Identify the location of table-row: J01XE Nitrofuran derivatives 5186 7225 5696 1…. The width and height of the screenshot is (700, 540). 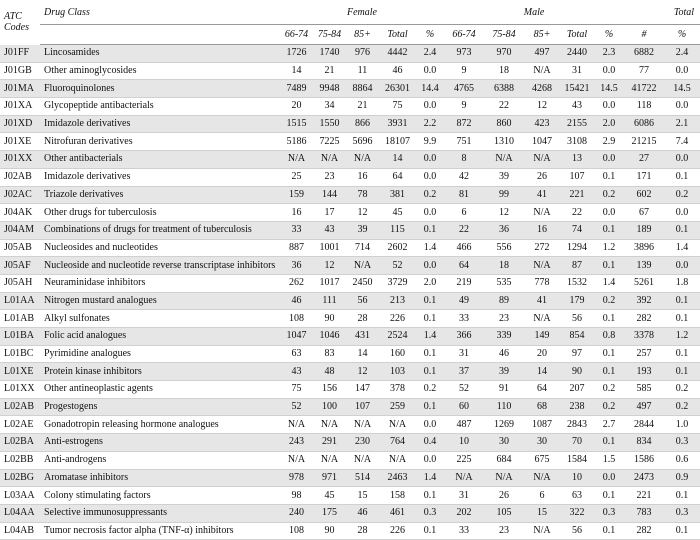
(350, 142).